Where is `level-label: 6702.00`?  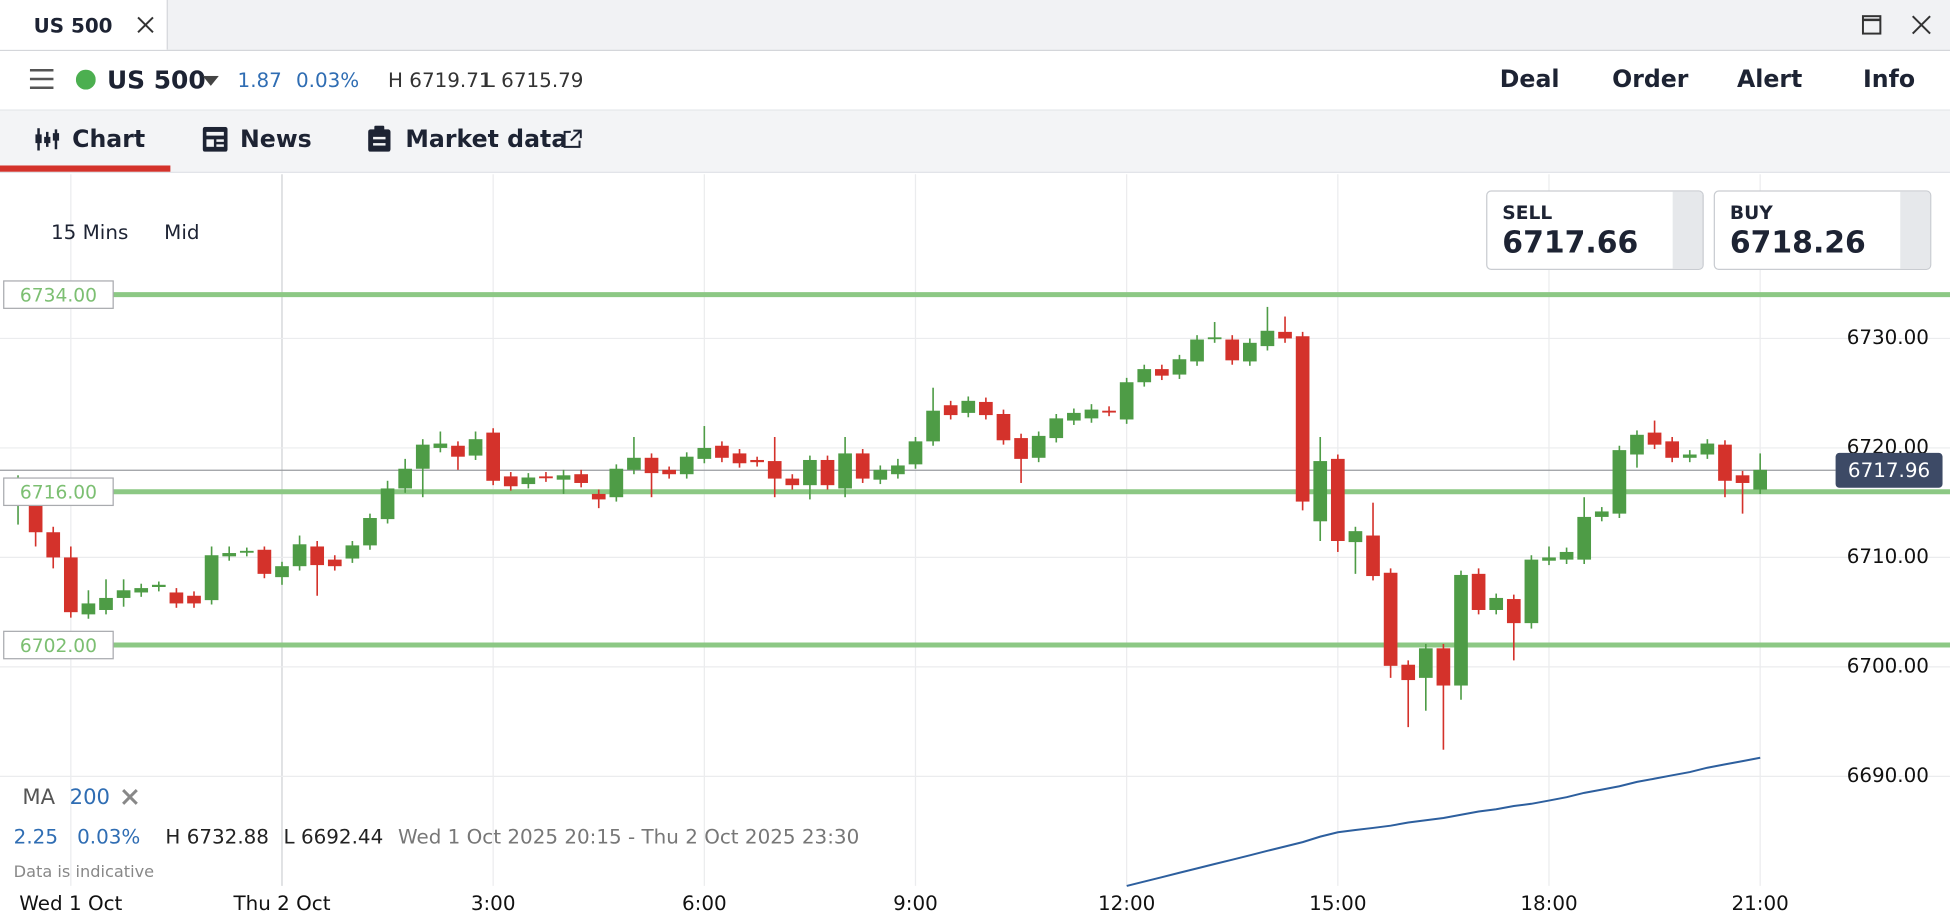
level-label: 6702.00 is located at coordinates (58, 646).